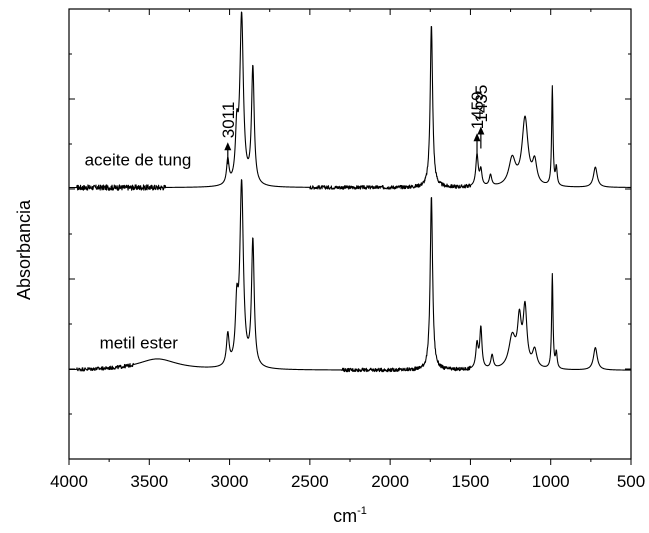 The height and width of the screenshot is (533, 649). What do you see at coordinates (24, 249) in the screenshot?
I see `y-axis-label: Absorbancia` at bounding box center [24, 249].